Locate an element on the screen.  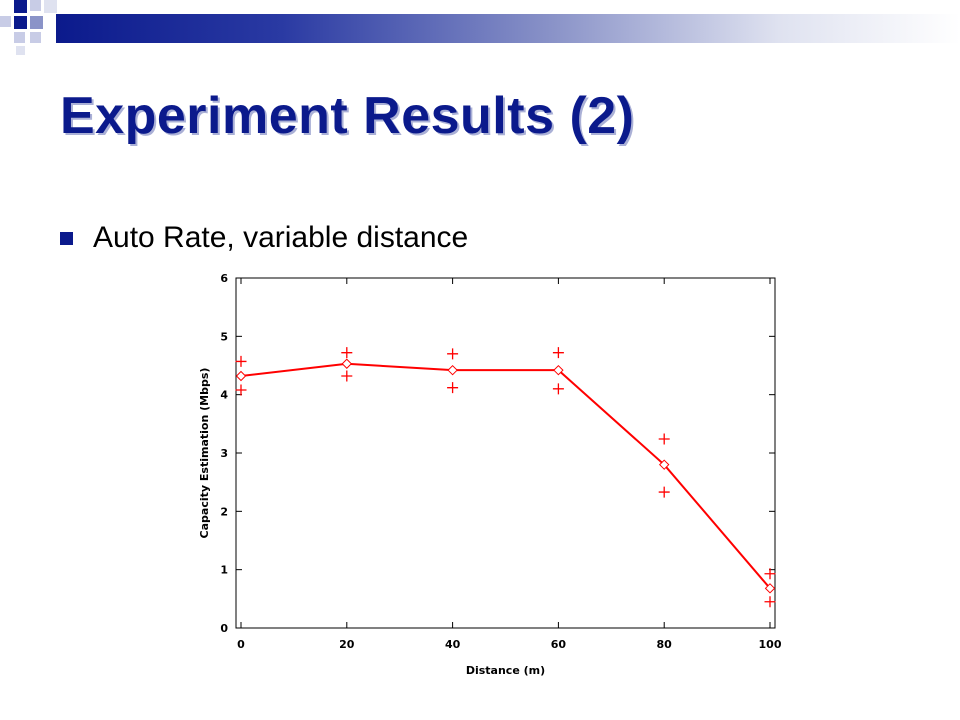
y-tick-label: 6 is located at coordinates (224, 278).